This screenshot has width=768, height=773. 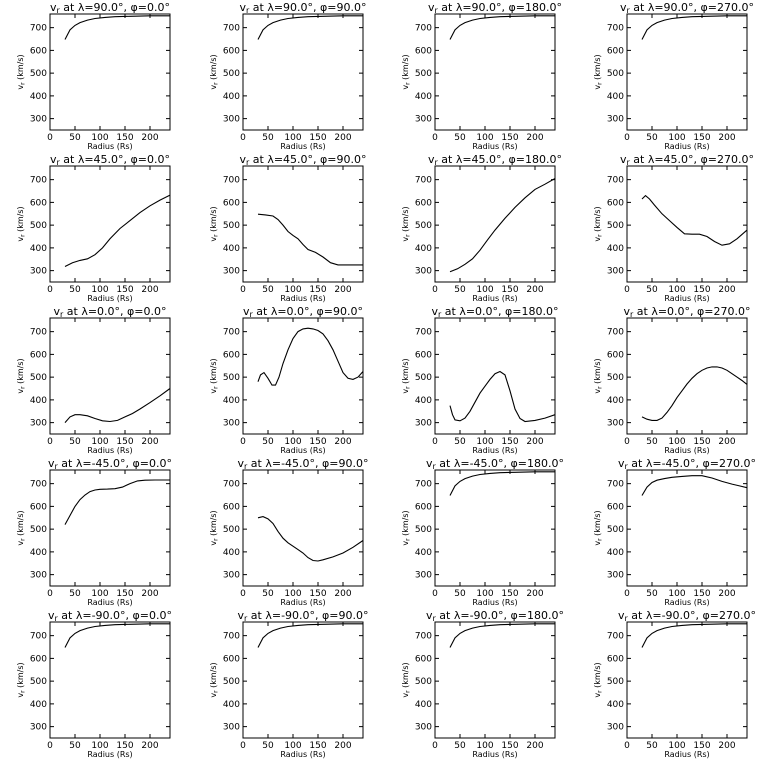 What do you see at coordinates (110, 8) in the screenshot?
I see `panel-title: vr at λ=90.0°, φ=0.0°` at bounding box center [110, 8].